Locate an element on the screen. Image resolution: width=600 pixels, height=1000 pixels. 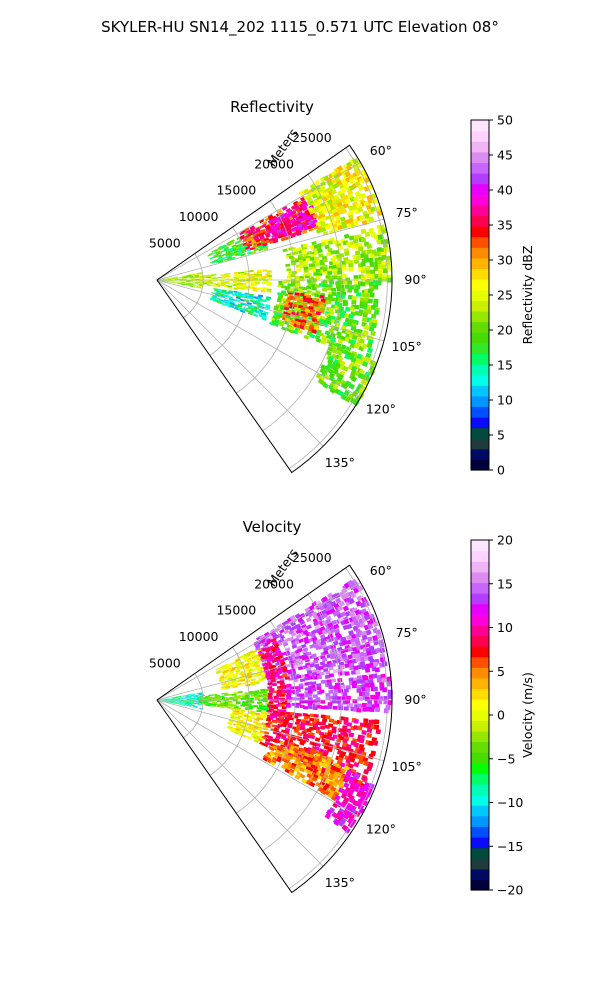
colorbar-tick-label: −5 is located at coordinates (506, 758).